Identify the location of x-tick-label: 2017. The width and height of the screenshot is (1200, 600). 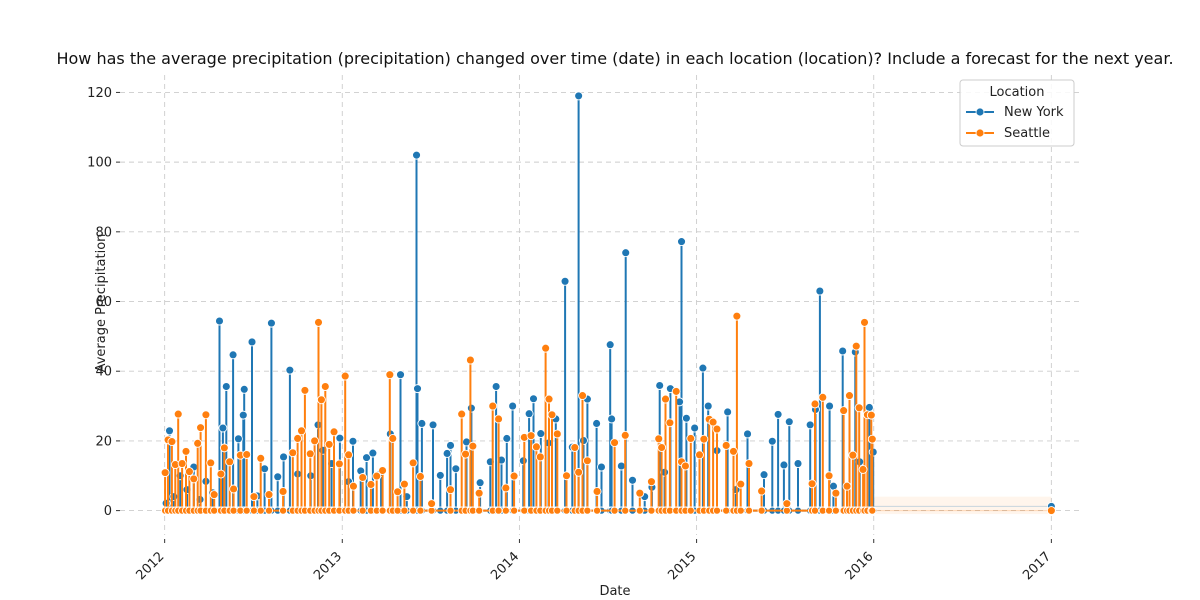
(1037, 566).